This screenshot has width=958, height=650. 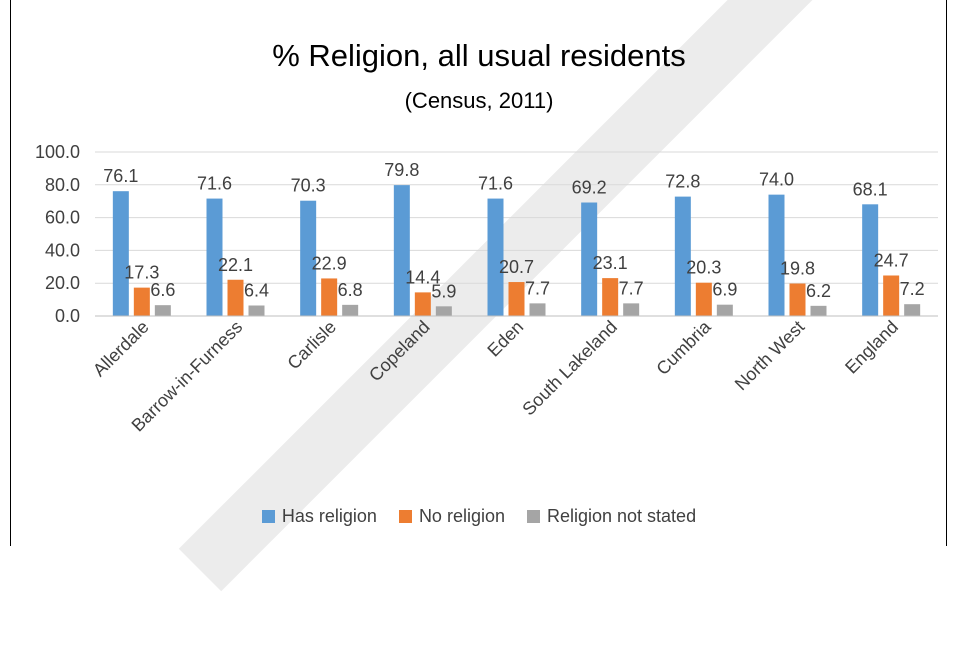 What do you see at coordinates (516, 267) in the screenshot?
I see `data-label: 20.7` at bounding box center [516, 267].